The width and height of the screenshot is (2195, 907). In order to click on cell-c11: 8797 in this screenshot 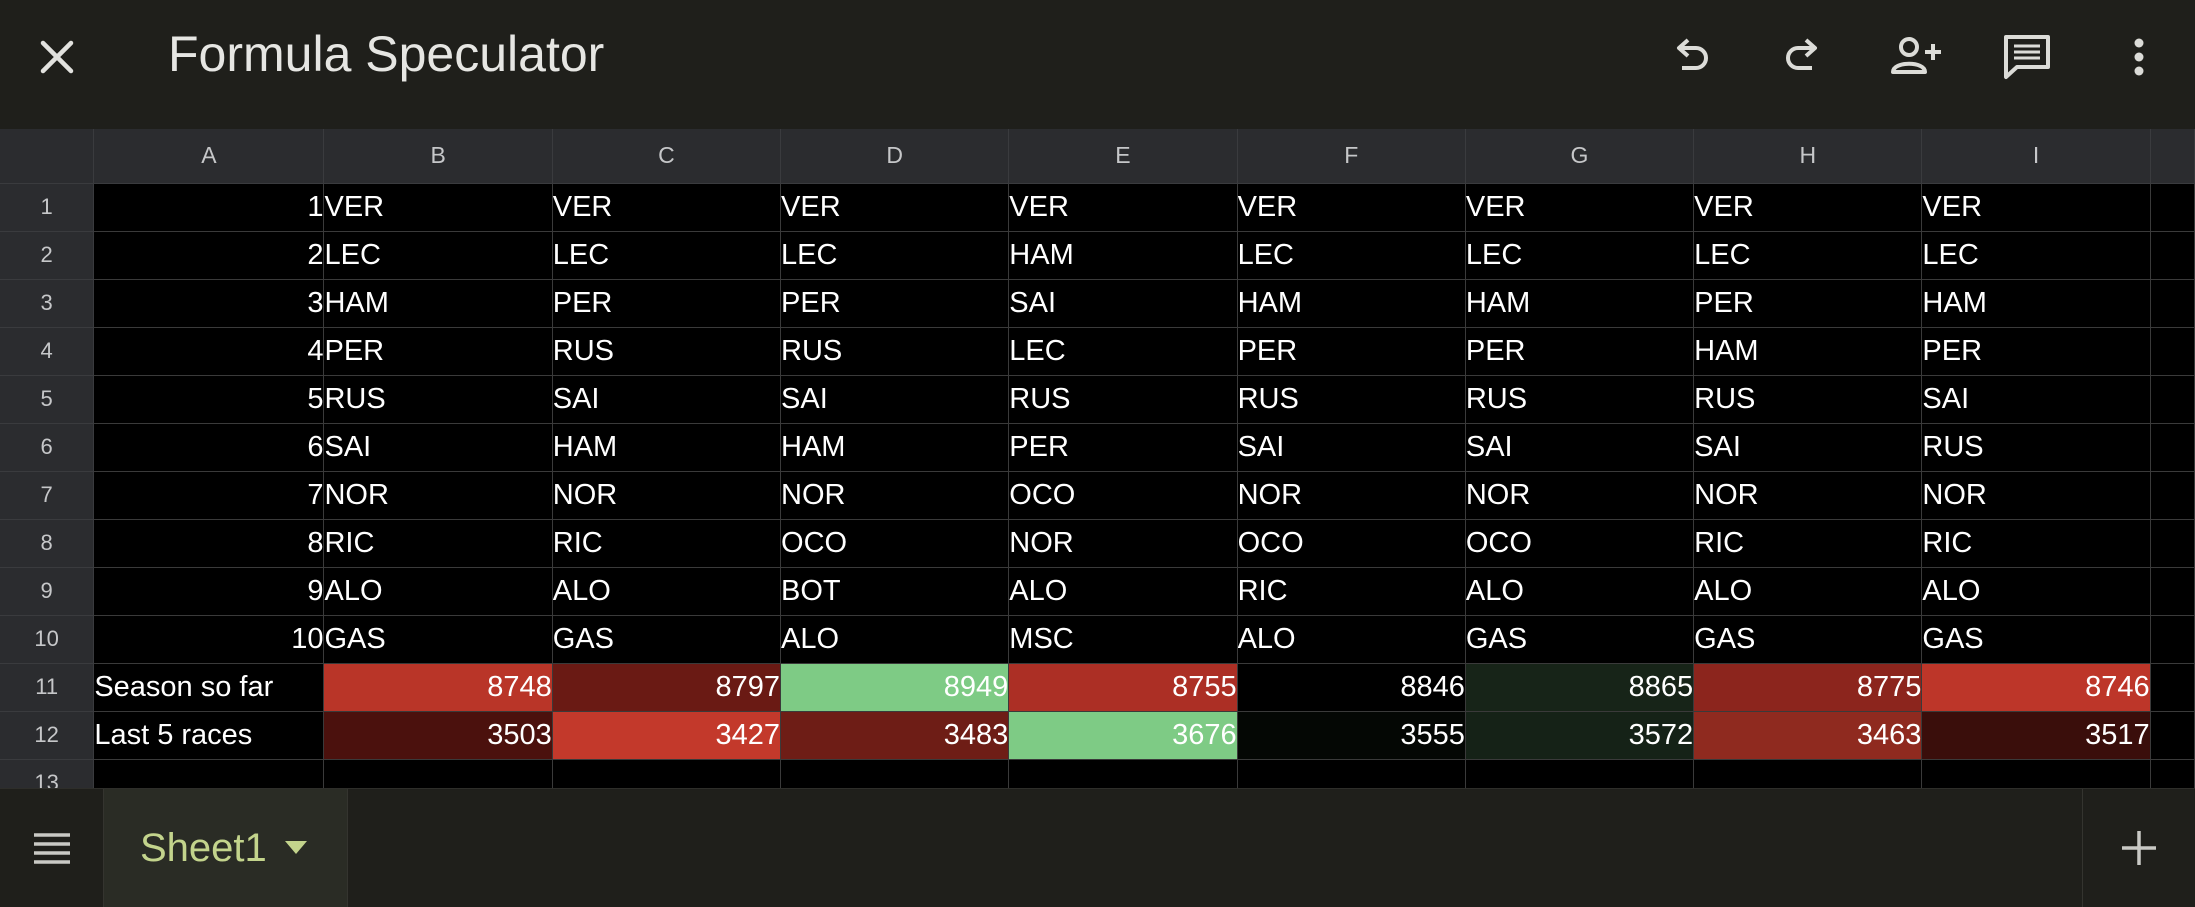, I will do `click(667, 687)`.